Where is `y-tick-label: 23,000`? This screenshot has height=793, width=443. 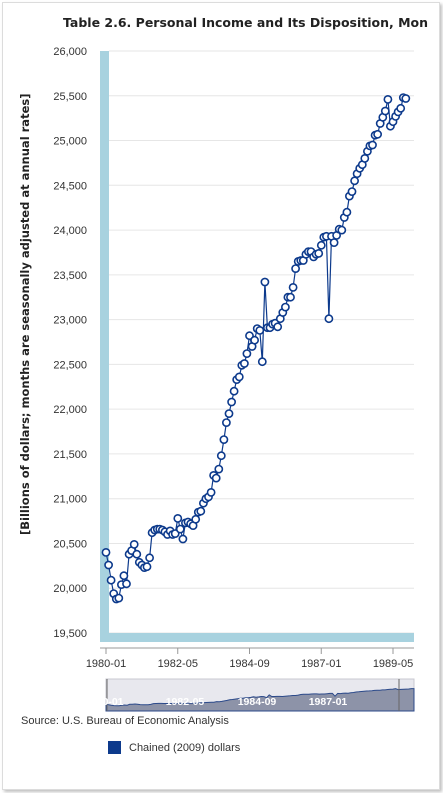 y-tick-label: 23,000 is located at coordinates (70, 321).